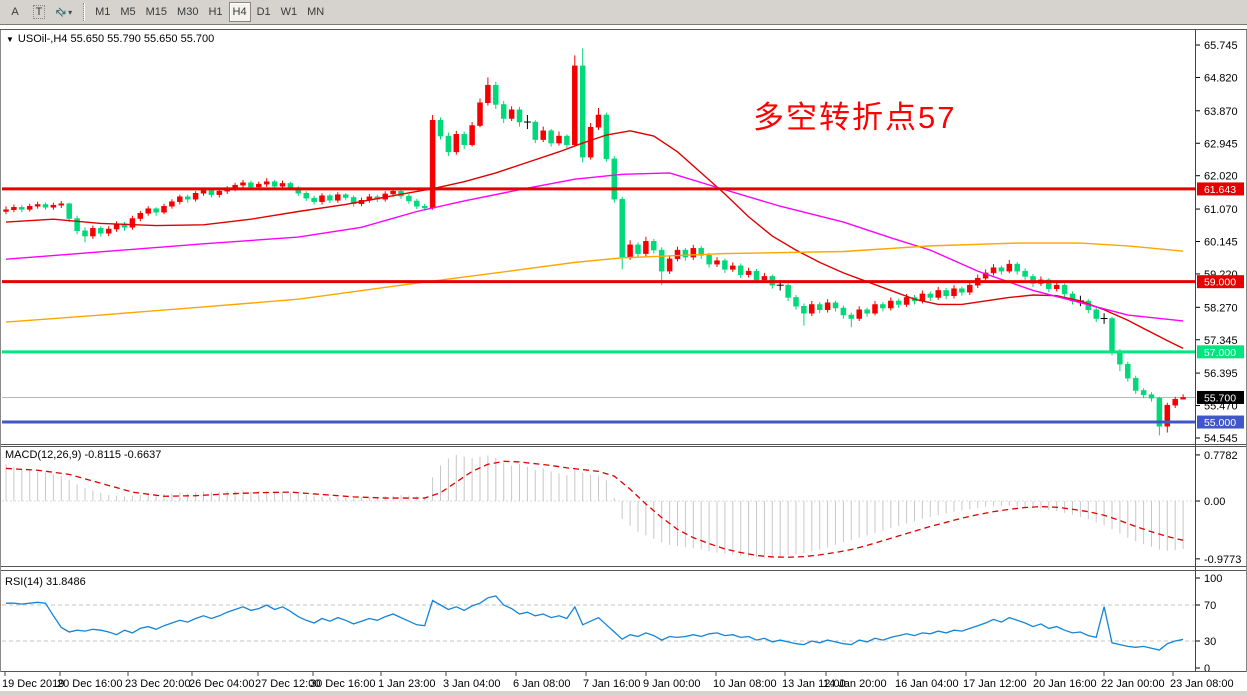 This screenshot has width=1247, height=696. What do you see at coordinates (156, 12) in the screenshot?
I see `timeframe-button-m15: M15` at bounding box center [156, 12].